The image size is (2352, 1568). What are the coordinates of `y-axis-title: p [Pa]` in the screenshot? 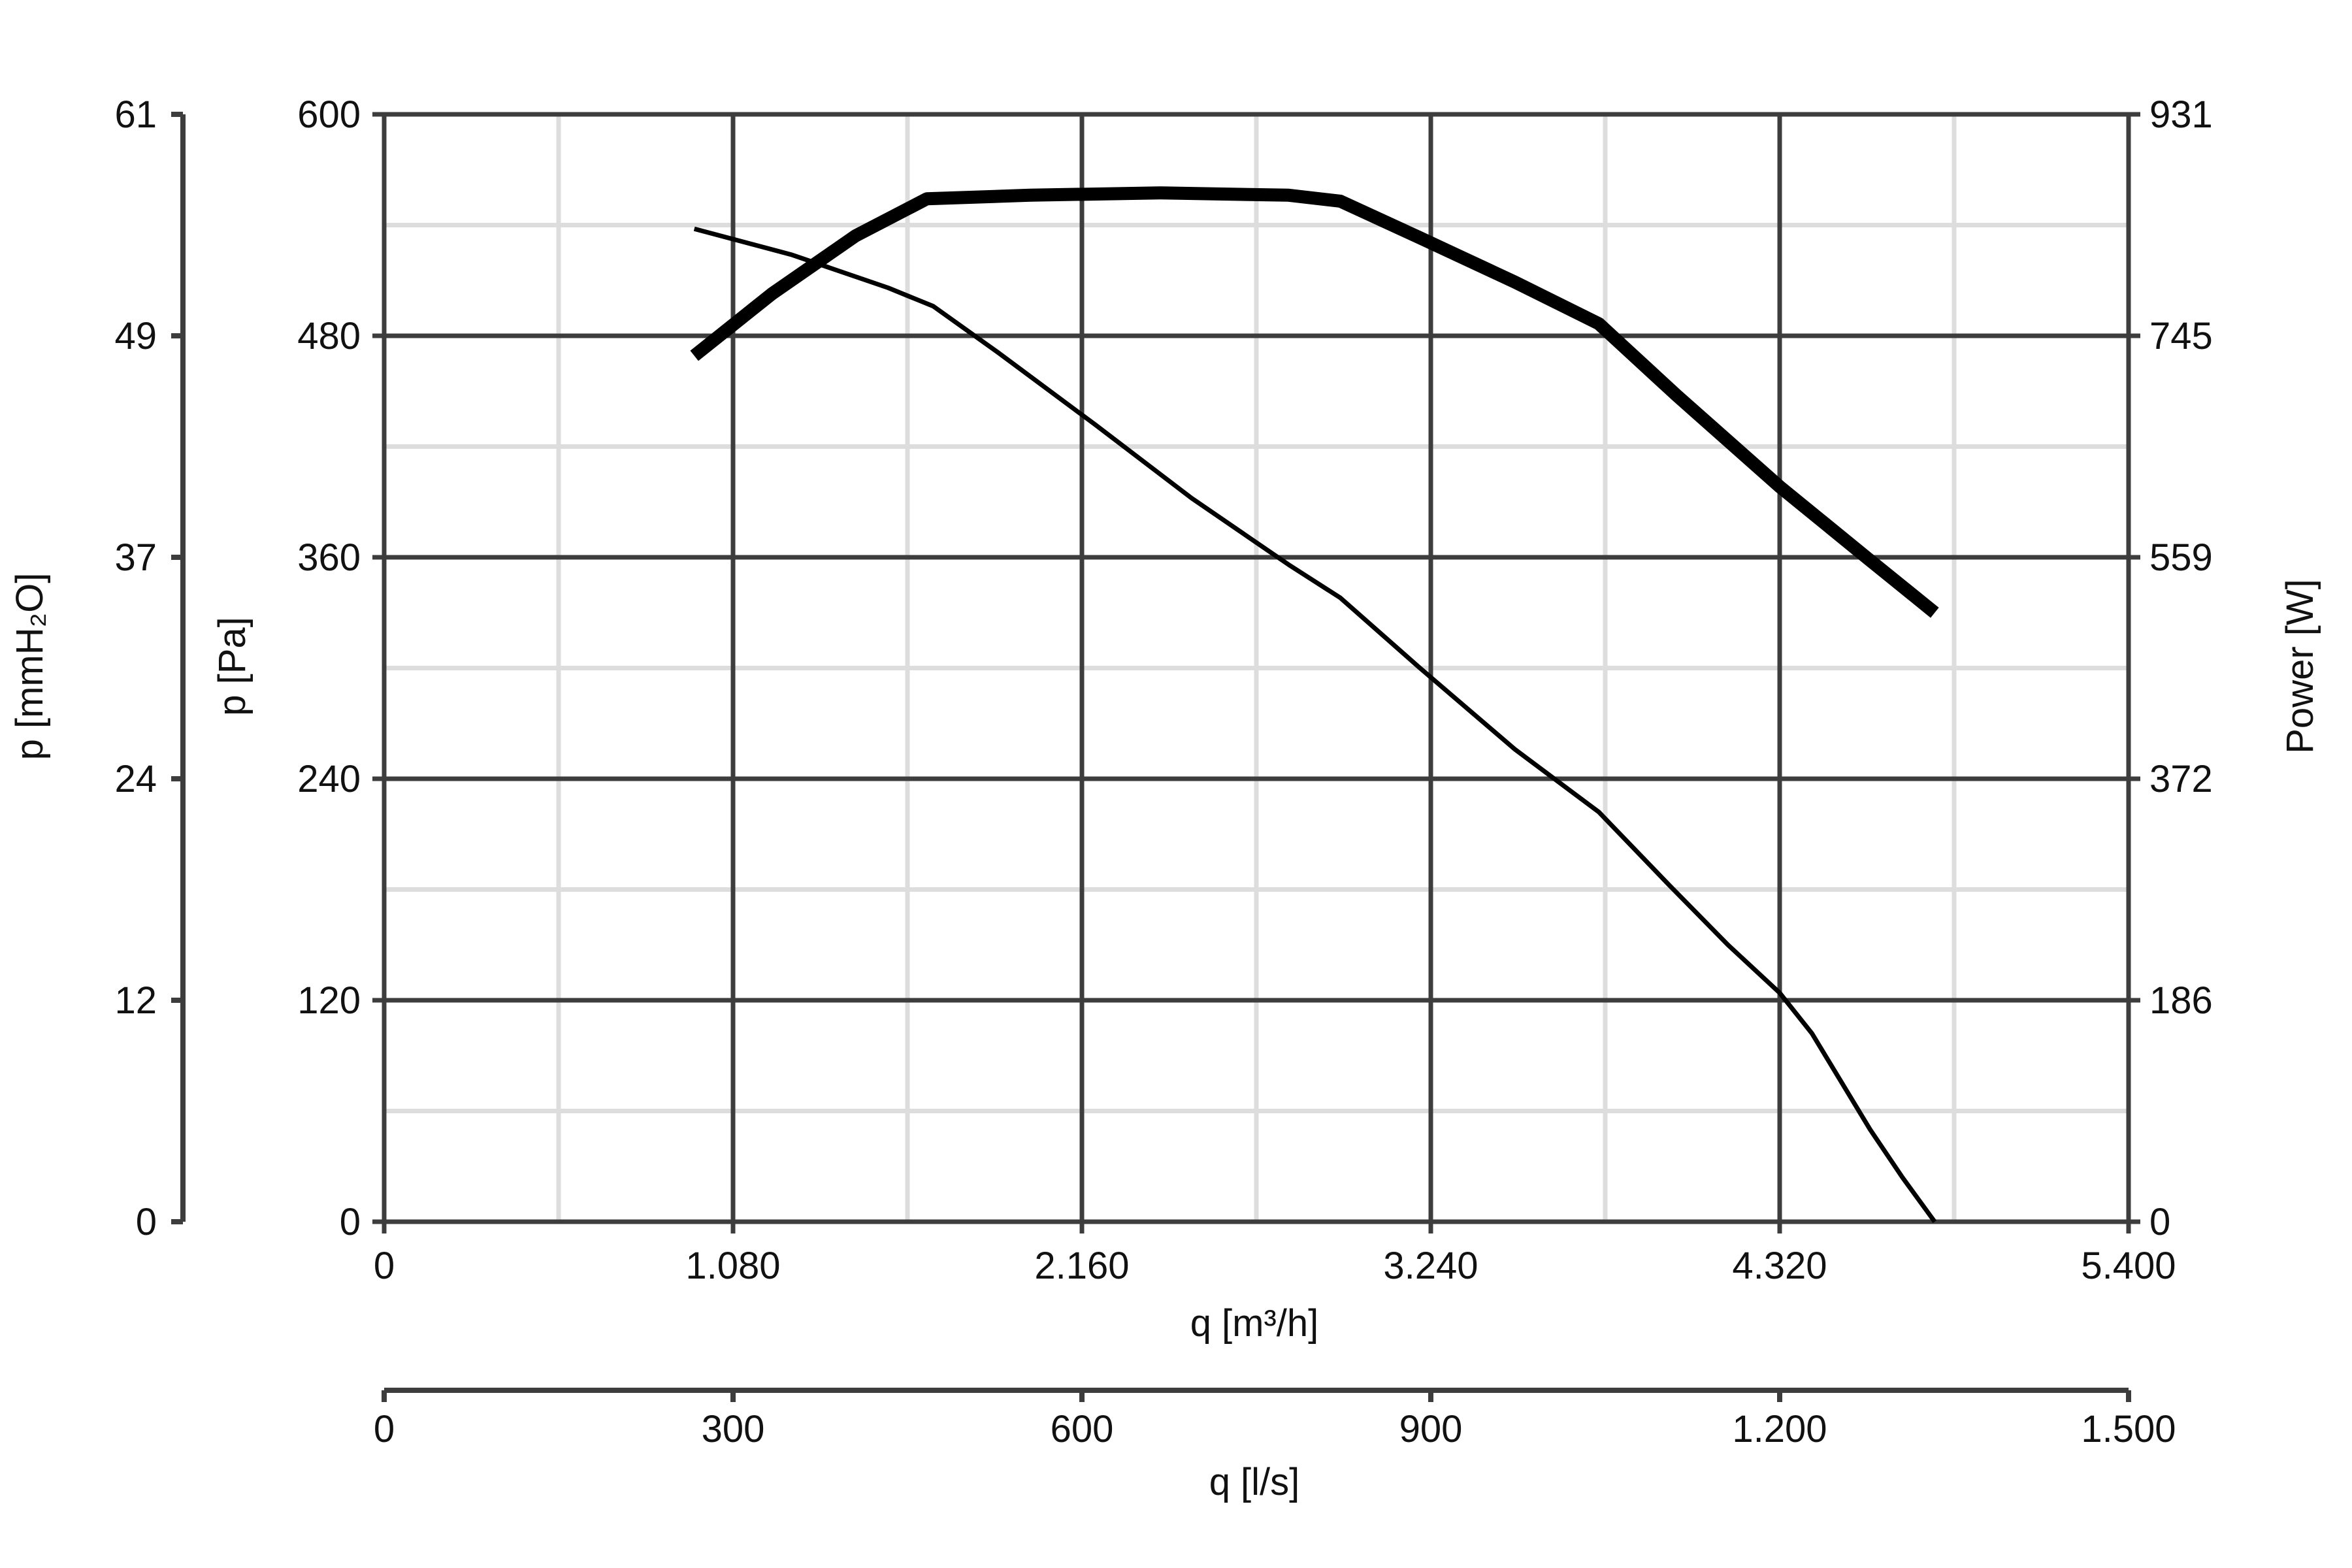 It's located at (232, 666).